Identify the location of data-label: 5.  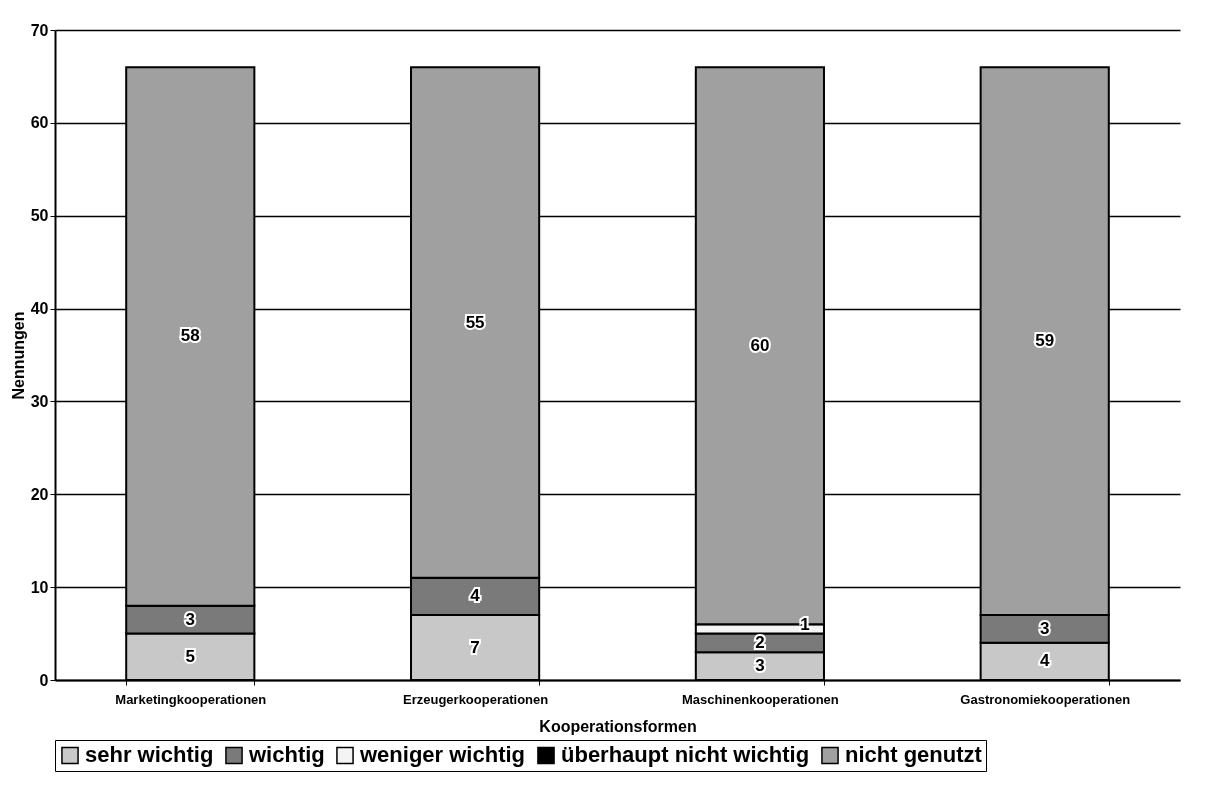
(190, 656).